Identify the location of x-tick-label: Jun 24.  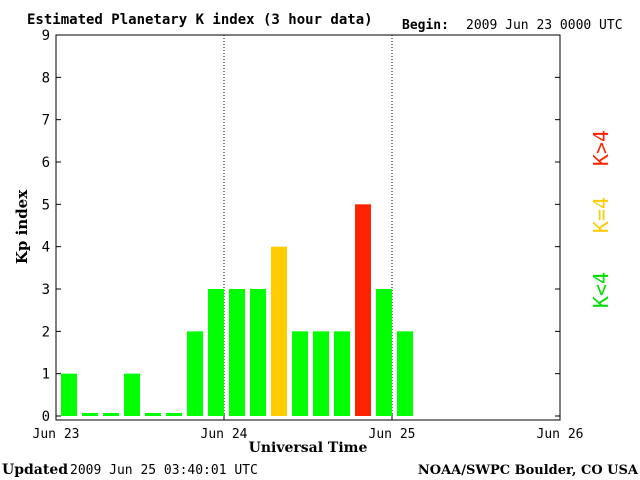
(224, 434).